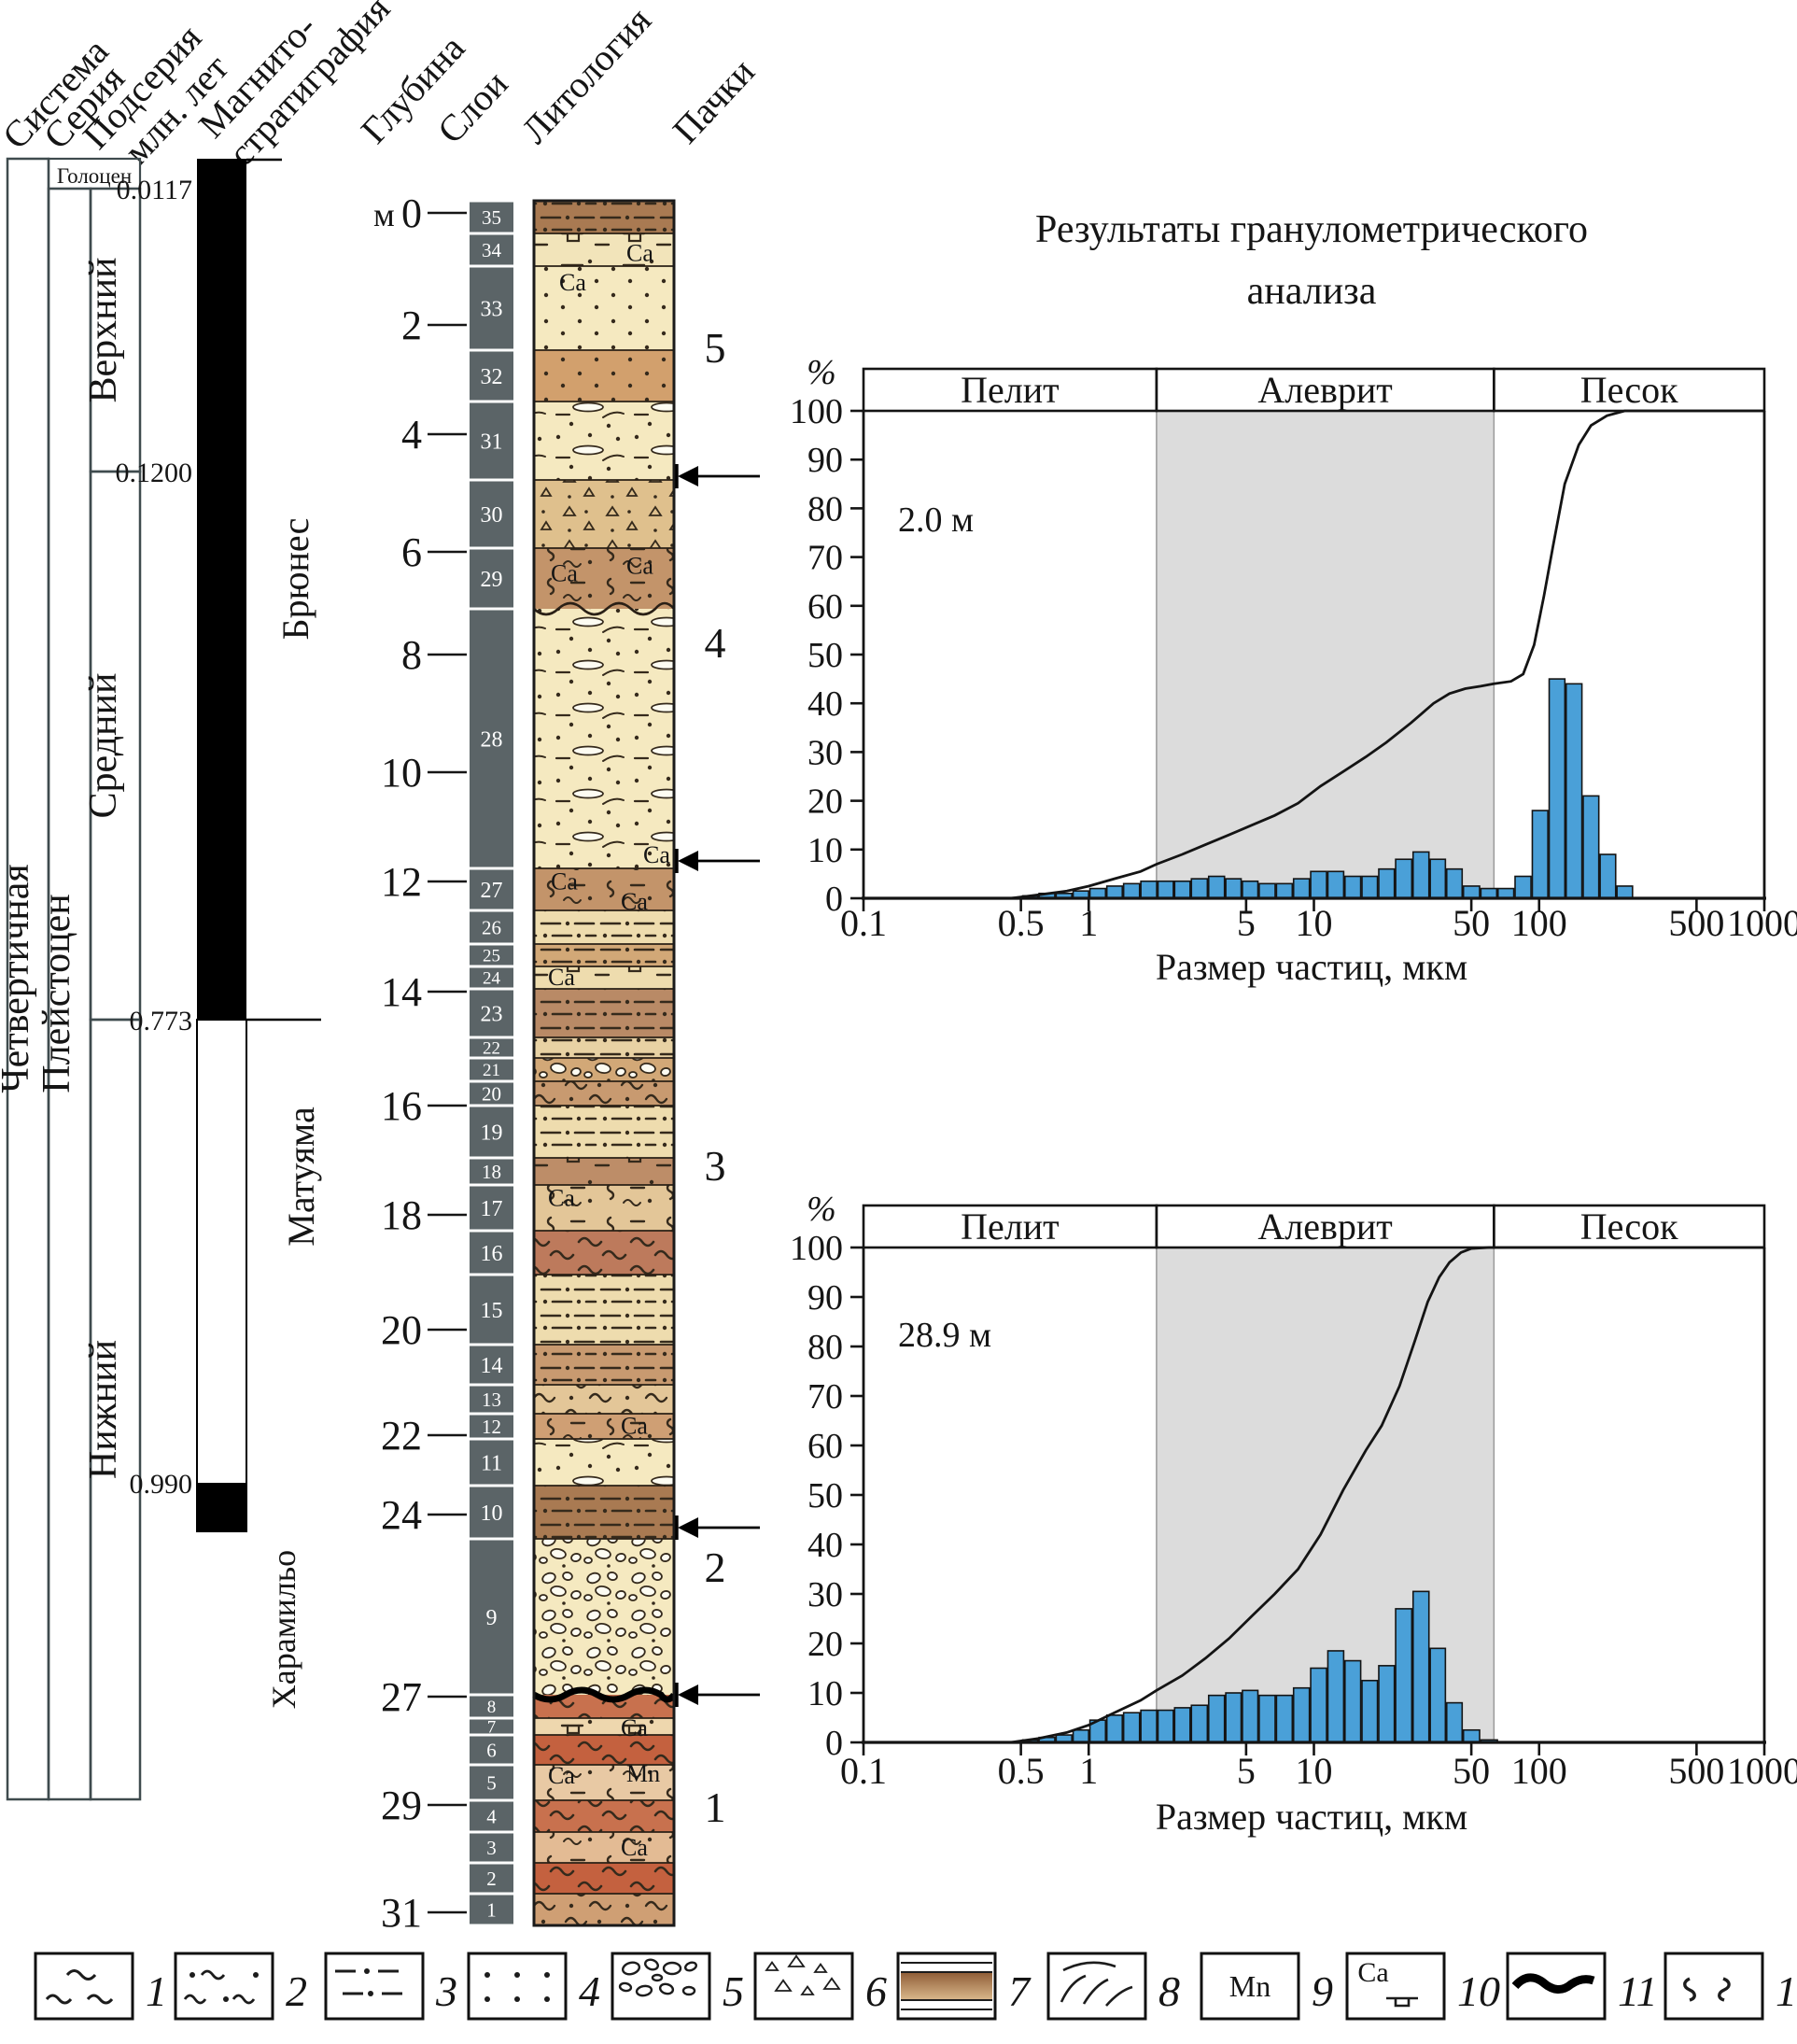 This screenshot has height=2044, width=1797. What do you see at coordinates (492, 1093) in the screenshot?
I see `layer-number: 20` at bounding box center [492, 1093].